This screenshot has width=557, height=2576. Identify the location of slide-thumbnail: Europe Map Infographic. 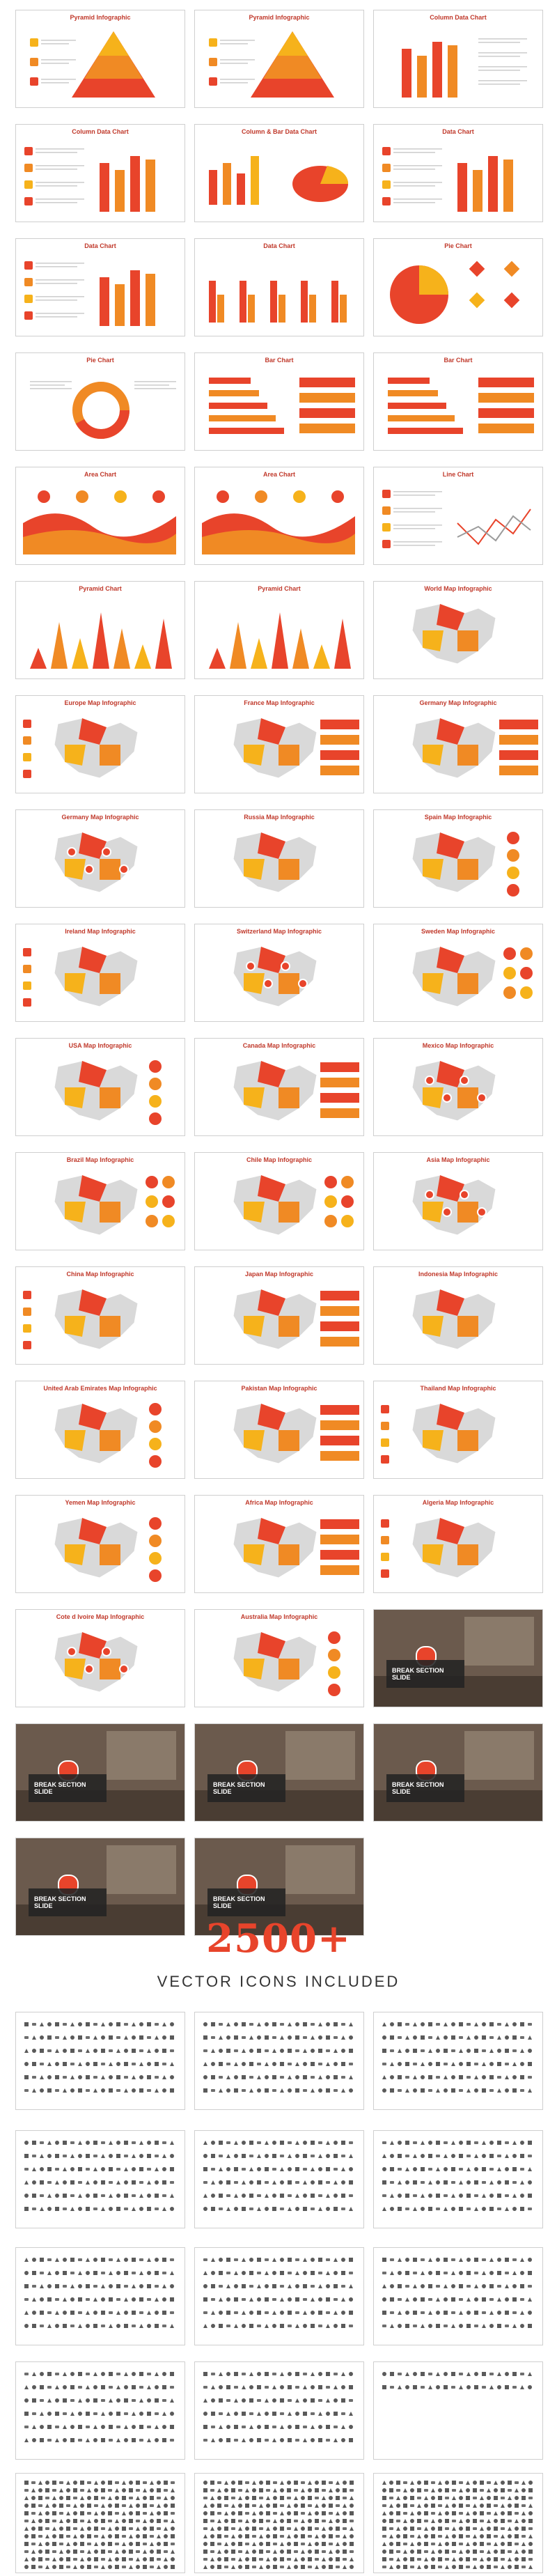
(100, 744).